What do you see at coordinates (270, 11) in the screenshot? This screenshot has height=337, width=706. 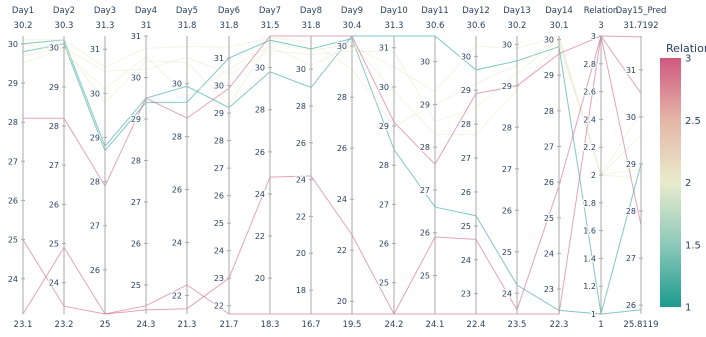 I see `axis-title: Day7` at bounding box center [270, 11].